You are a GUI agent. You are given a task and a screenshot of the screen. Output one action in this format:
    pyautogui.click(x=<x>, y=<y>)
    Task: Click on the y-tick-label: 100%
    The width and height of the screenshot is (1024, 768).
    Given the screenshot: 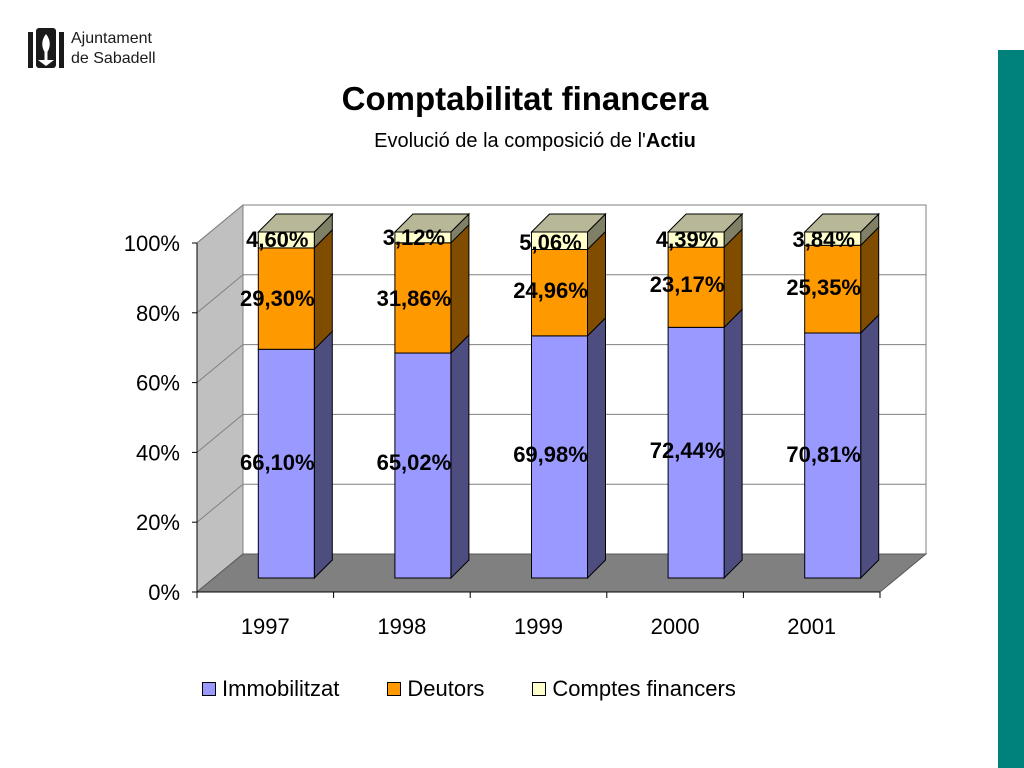 What is the action you would take?
    pyautogui.click(x=152, y=243)
    